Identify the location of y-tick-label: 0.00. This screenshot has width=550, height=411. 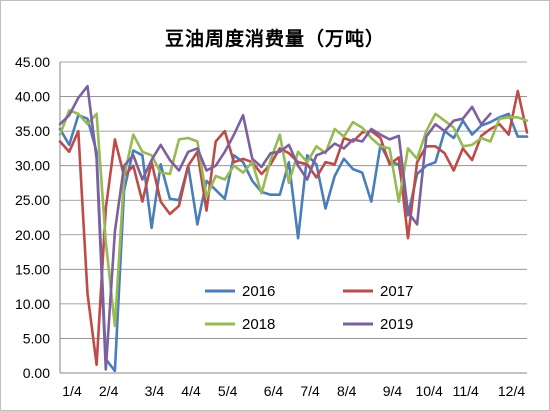
(36, 373).